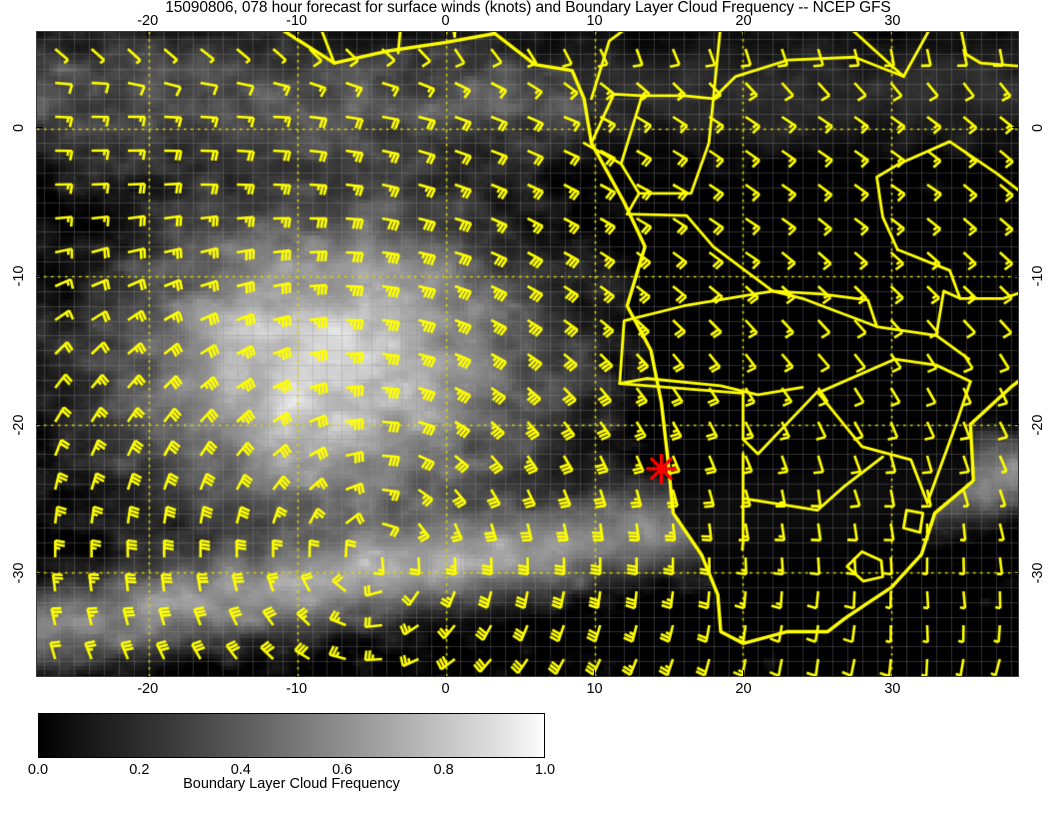 The width and height of the screenshot is (1056, 816). I want to click on x-tickmark-bot--10, so click(297, 673).